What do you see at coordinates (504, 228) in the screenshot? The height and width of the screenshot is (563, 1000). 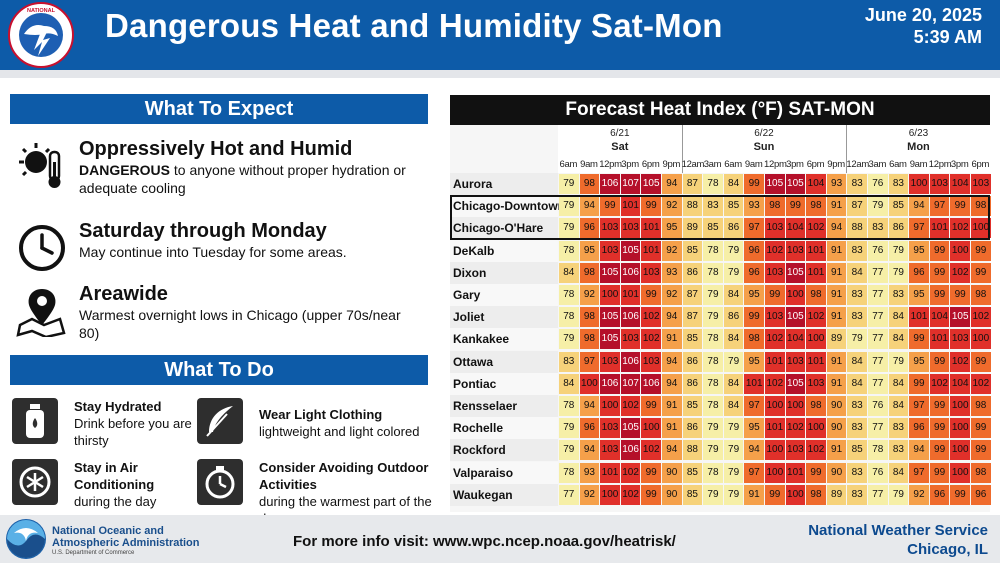 I see `location-label: Chicago-O'Hare` at bounding box center [504, 228].